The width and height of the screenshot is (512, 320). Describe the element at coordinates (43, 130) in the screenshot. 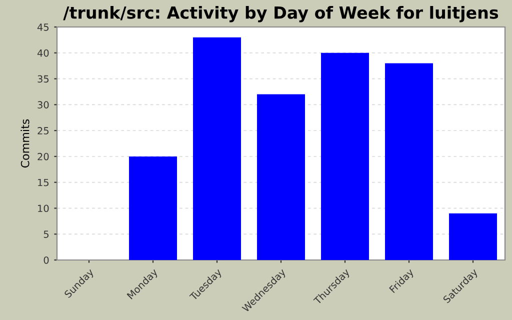

I see `y-tick-label: 25` at that location.